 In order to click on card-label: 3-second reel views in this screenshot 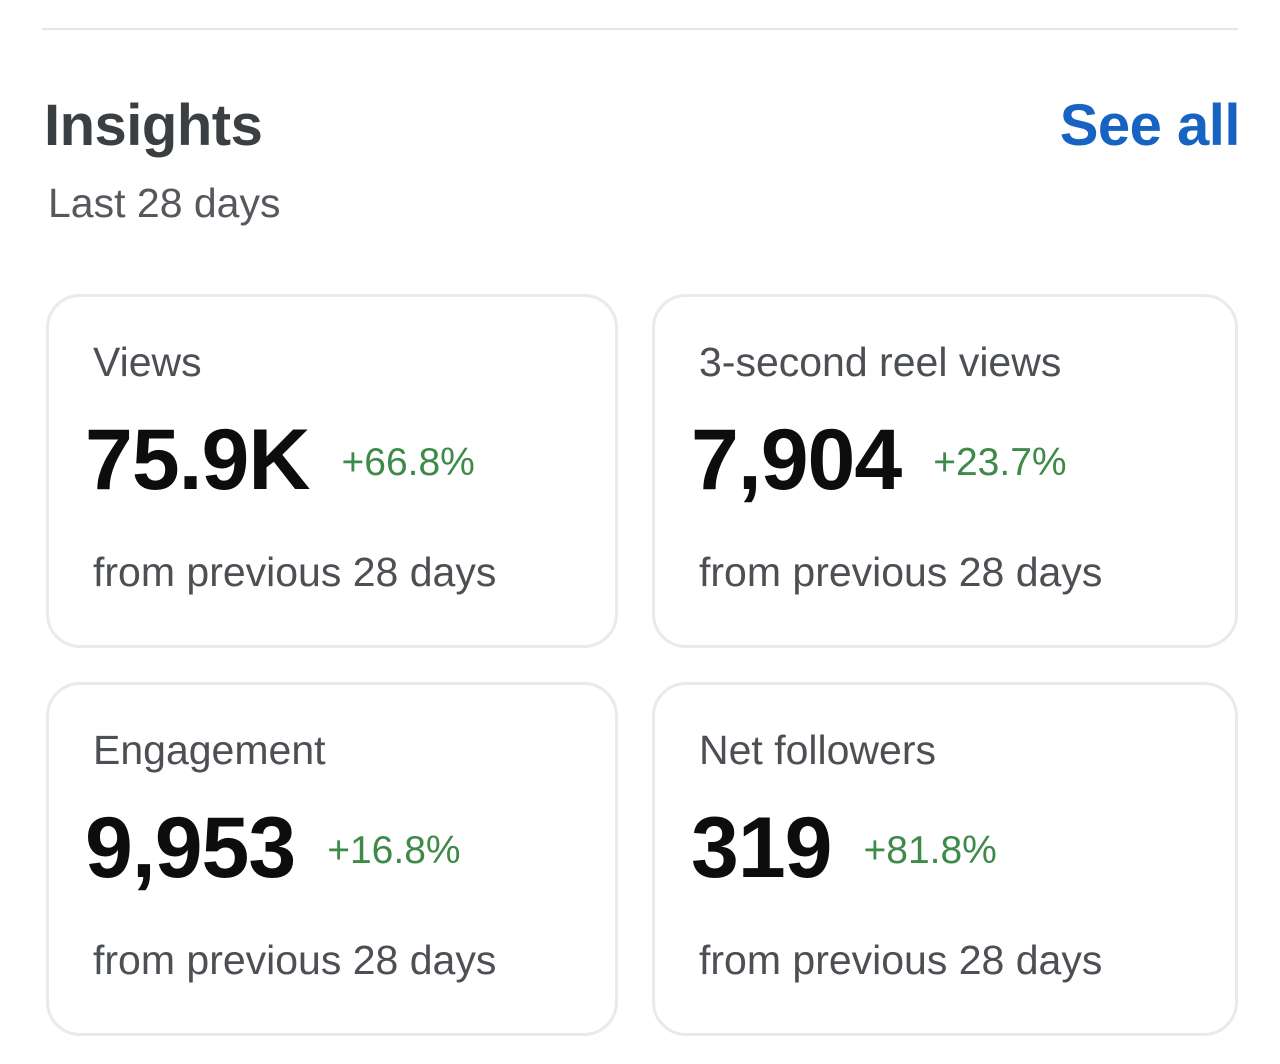, I will do `click(880, 362)`.